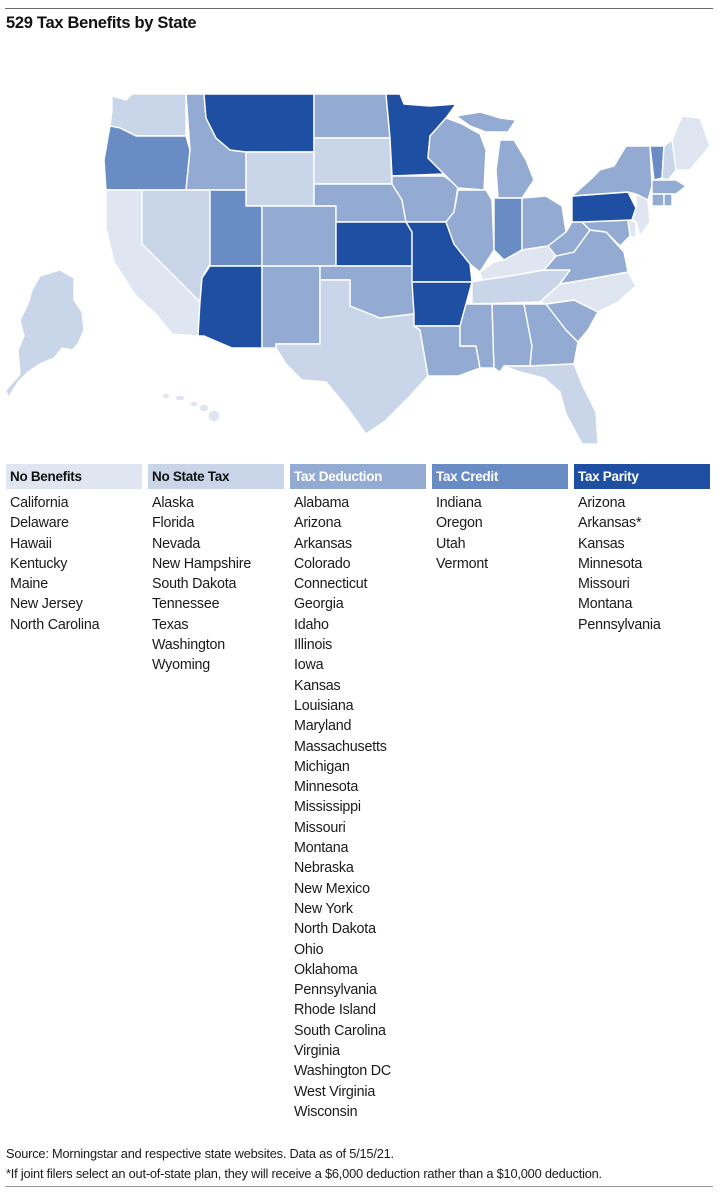 Image resolution: width=720 pixels, height=1192 pixels. What do you see at coordinates (324, 705) in the screenshot?
I see `state-list-item: Louisiana` at bounding box center [324, 705].